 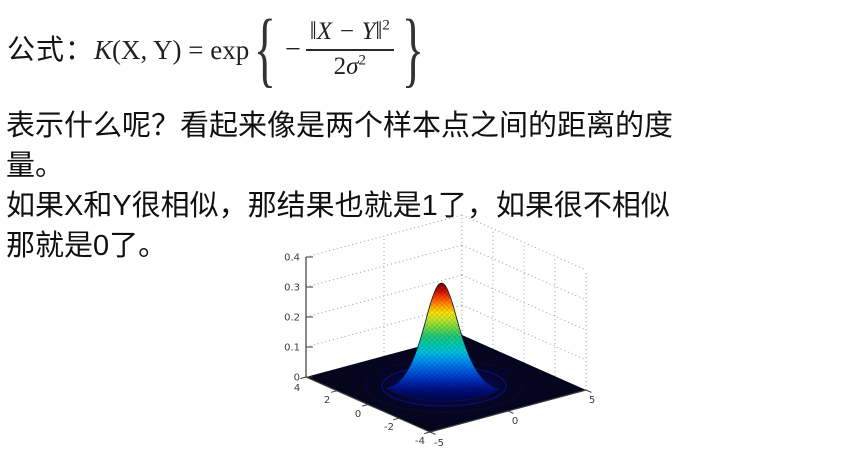 What do you see at coordinates (592, 400) in the screenshot?
I see `x-tick-5: 5` at bounding box center [592, 400].